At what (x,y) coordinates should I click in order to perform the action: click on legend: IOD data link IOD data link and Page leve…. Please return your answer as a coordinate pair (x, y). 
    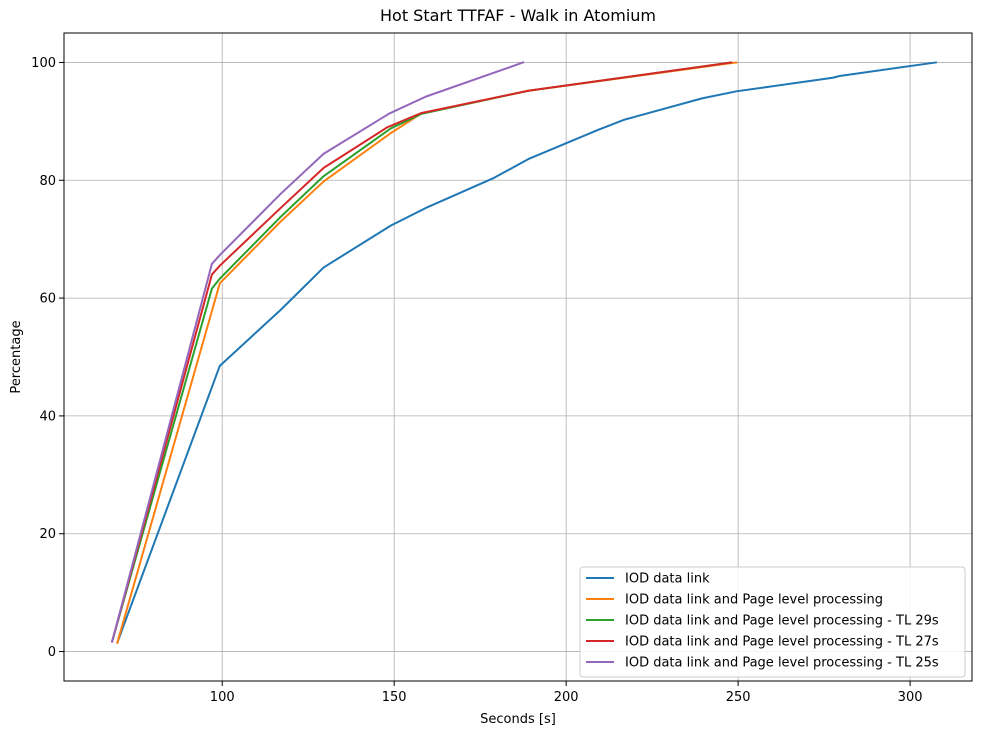
    Looking at the image, I should click on (772, 622).